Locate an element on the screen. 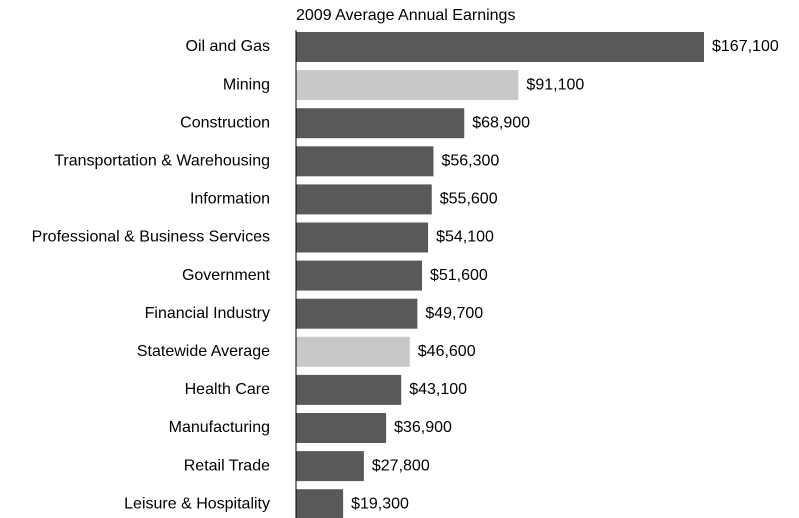  value-label: $27,800 is located at coordinates (401, 465).